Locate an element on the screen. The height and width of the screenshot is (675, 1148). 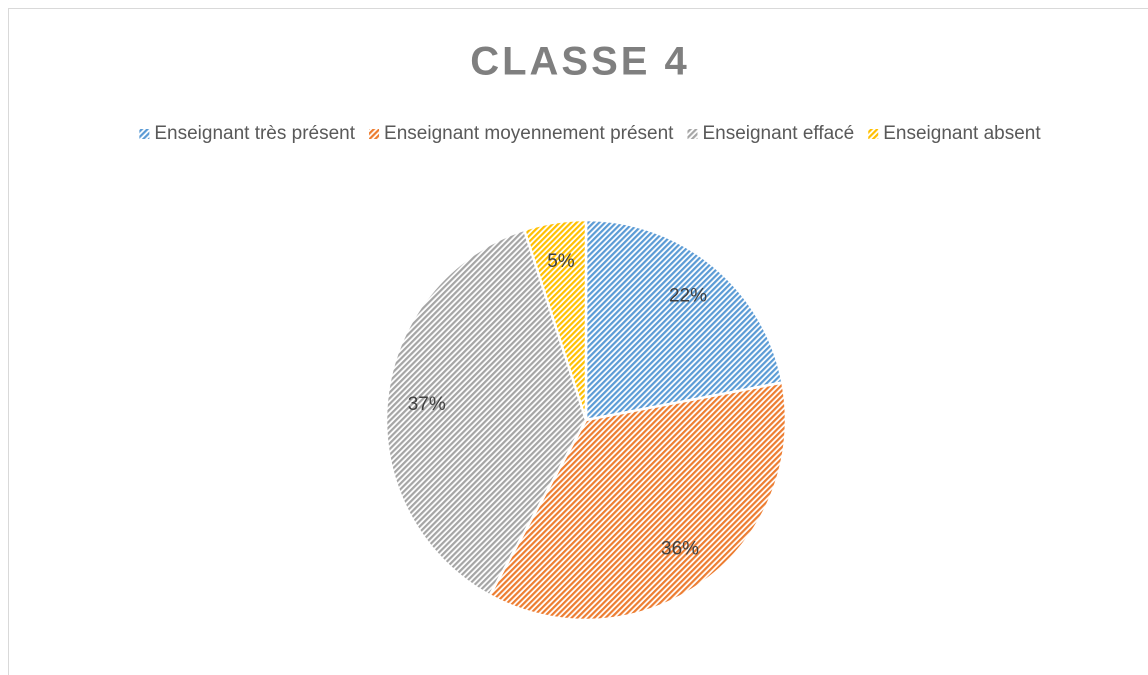
chart-title: CLASSE 4 is located at coordinates (580, 62).